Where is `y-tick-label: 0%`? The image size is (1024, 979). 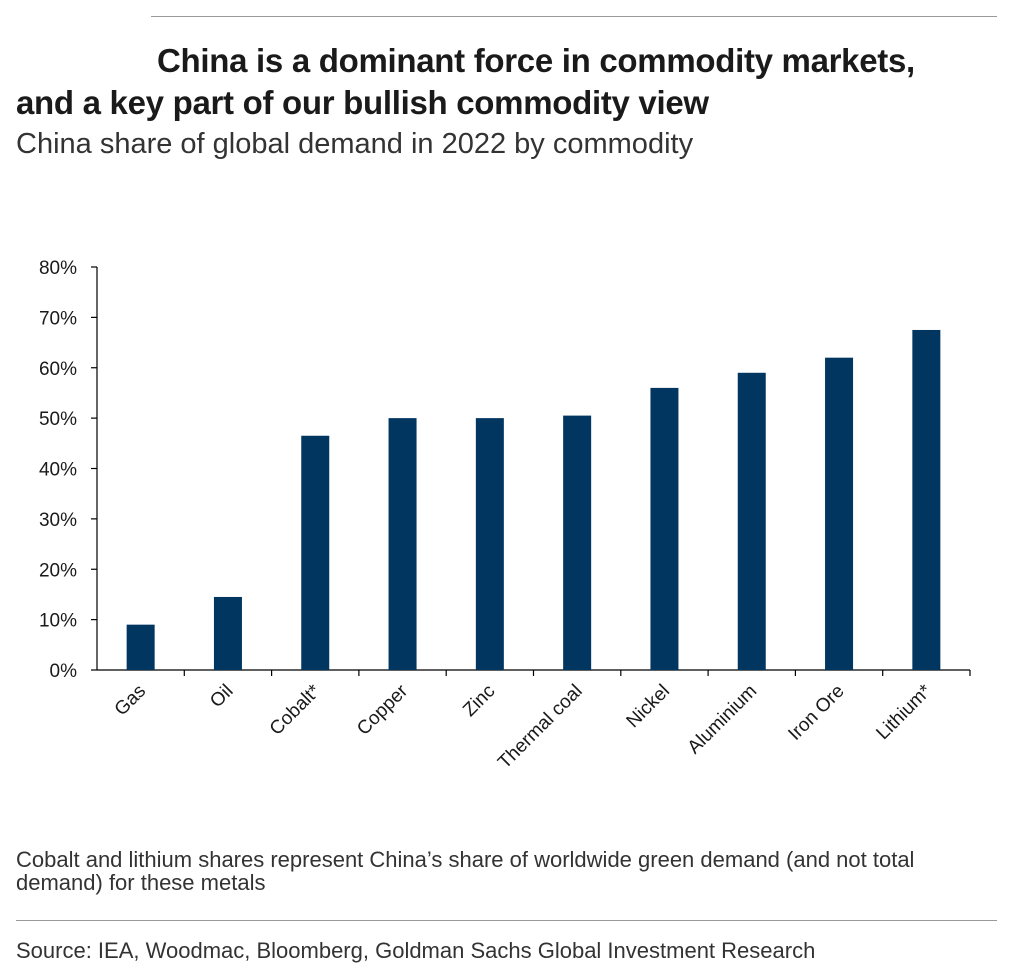 y-tick-label: 0% is located at coordinates (64, 671).